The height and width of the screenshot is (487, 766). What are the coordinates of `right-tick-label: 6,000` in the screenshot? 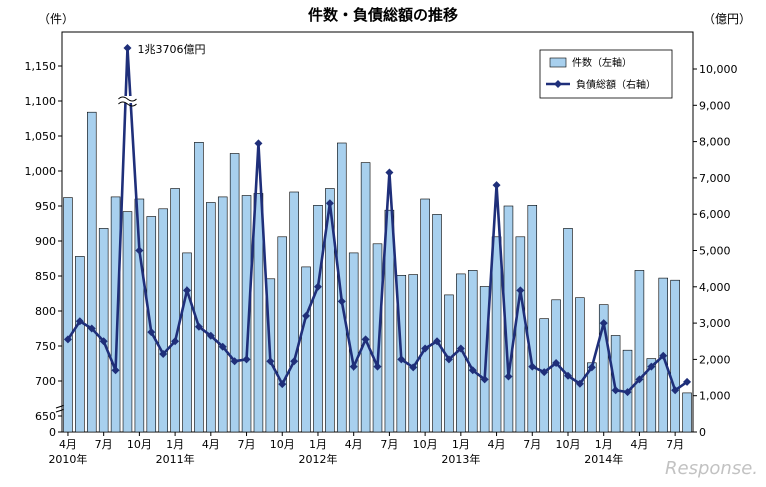 It's located at (715, 214).